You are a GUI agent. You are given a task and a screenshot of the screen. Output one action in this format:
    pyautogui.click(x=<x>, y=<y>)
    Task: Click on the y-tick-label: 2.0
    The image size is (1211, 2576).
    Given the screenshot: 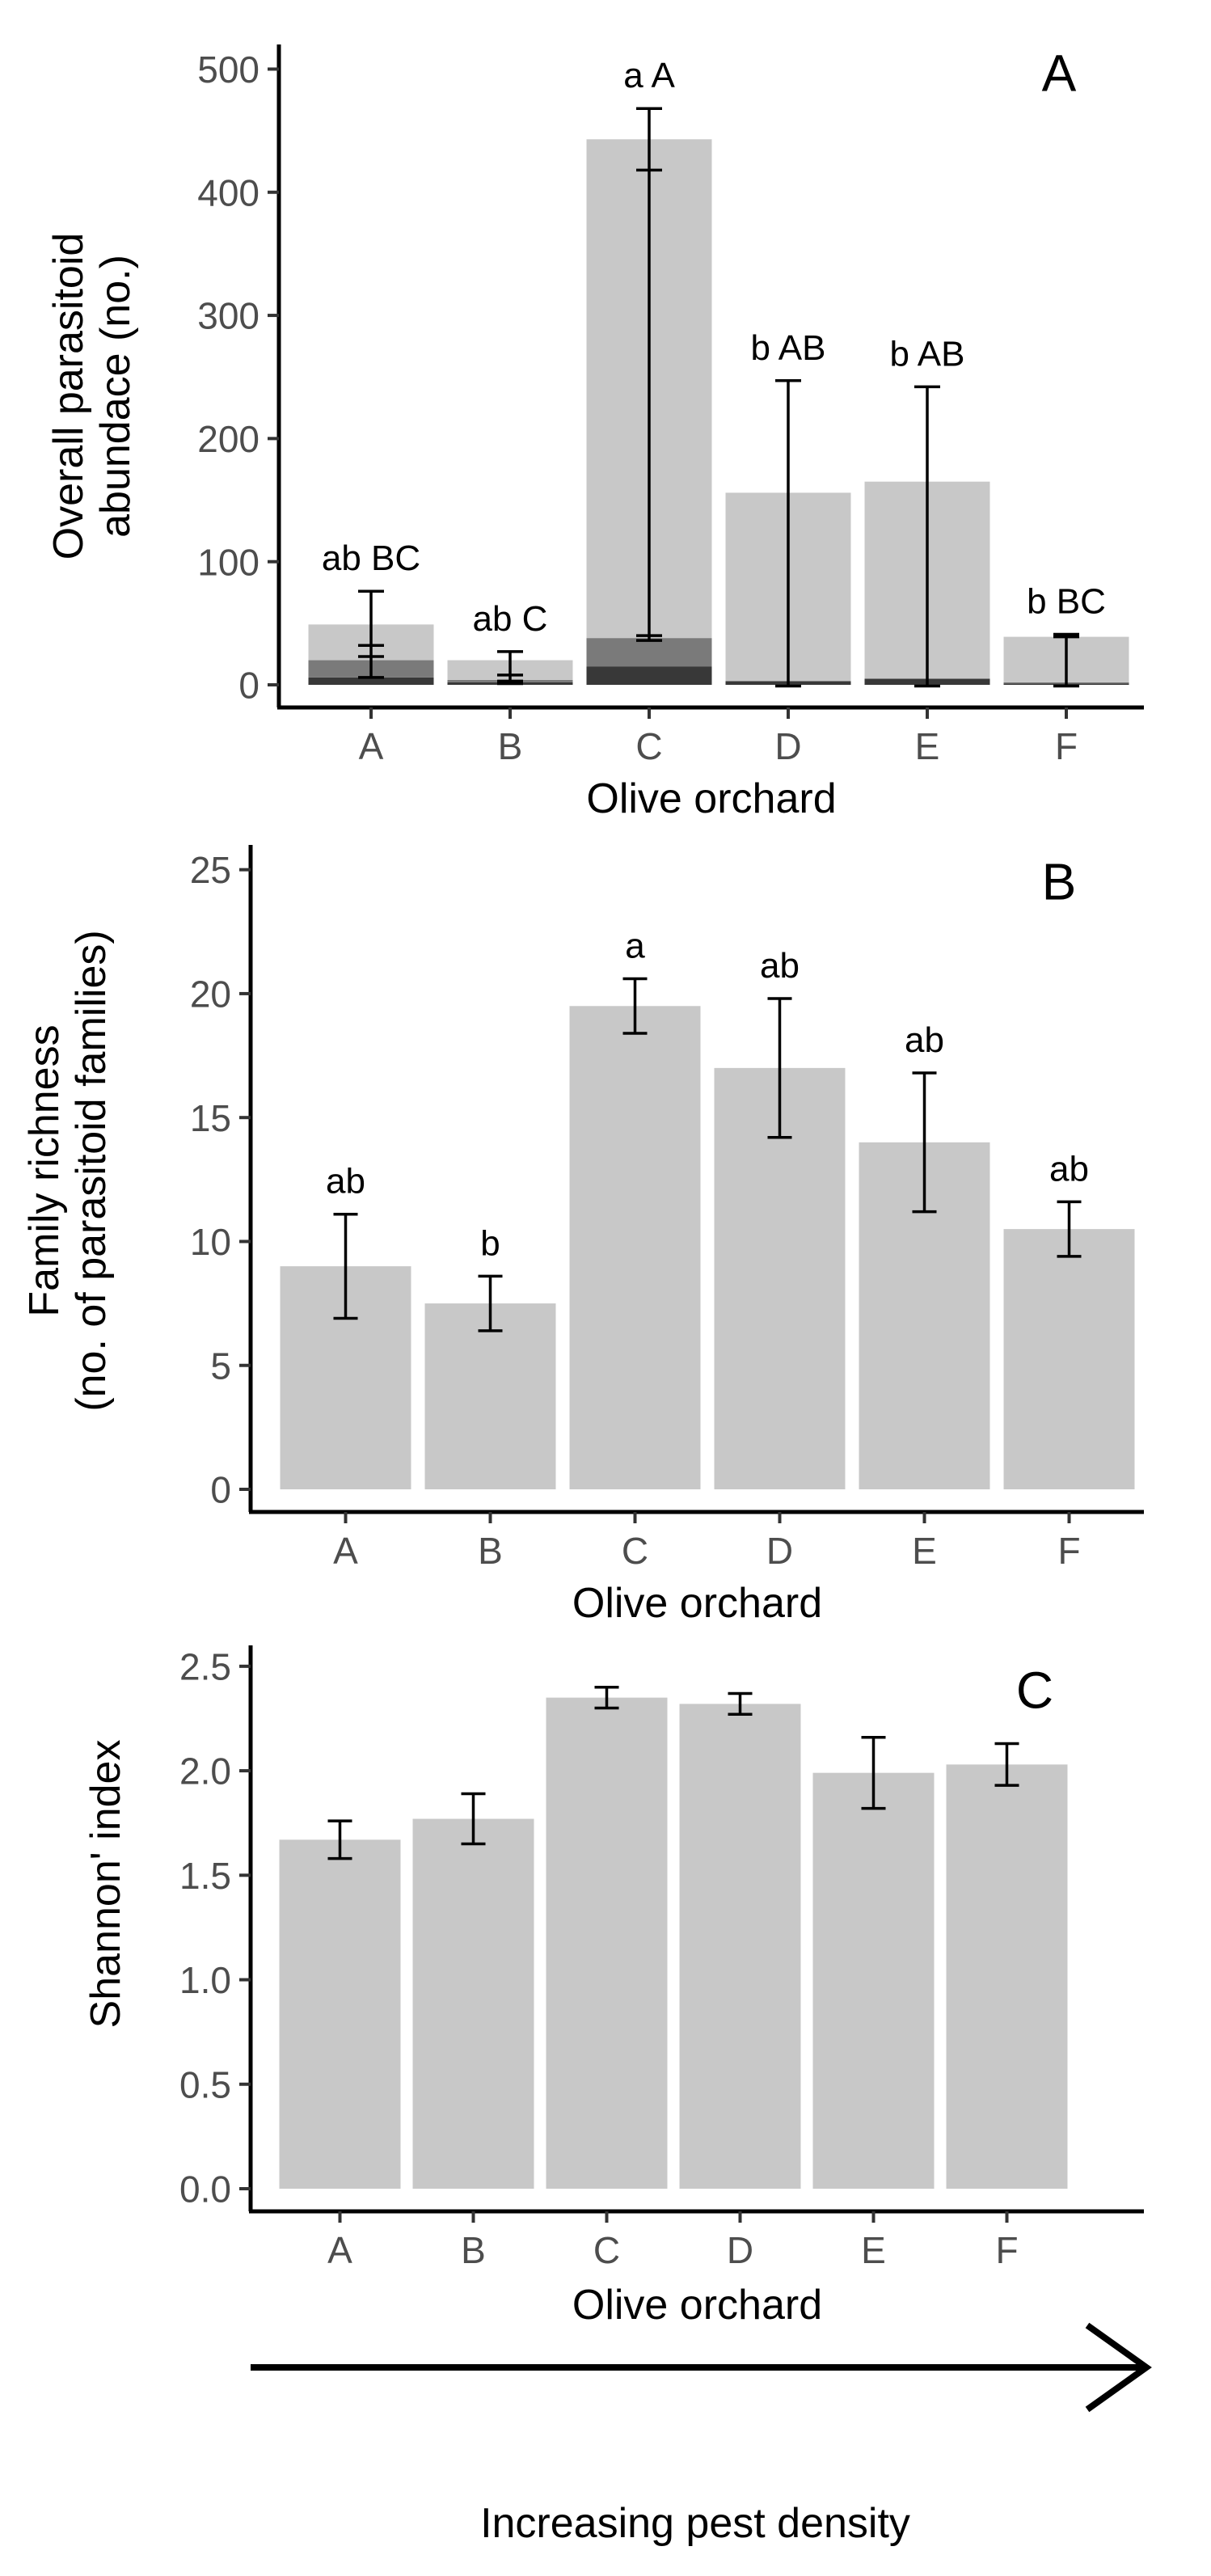 What is the action you would take?
    pyautogui.click(x=205, y=1771)
    